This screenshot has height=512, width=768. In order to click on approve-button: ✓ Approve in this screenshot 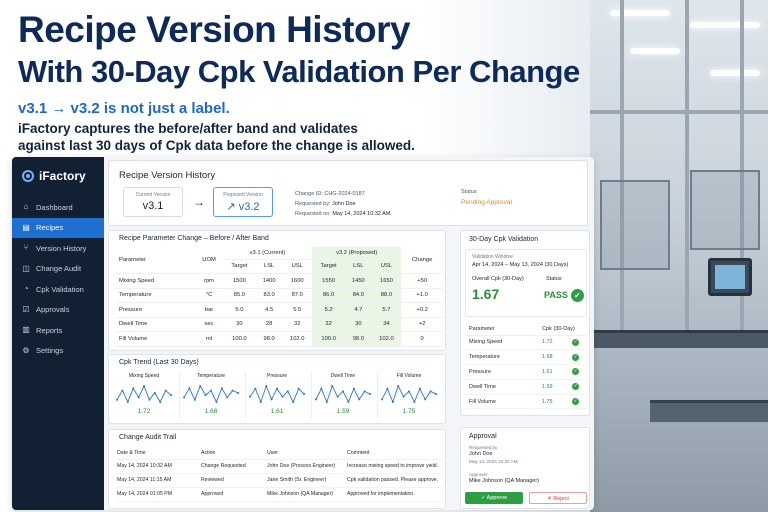, I will do `click(494, 498)`.